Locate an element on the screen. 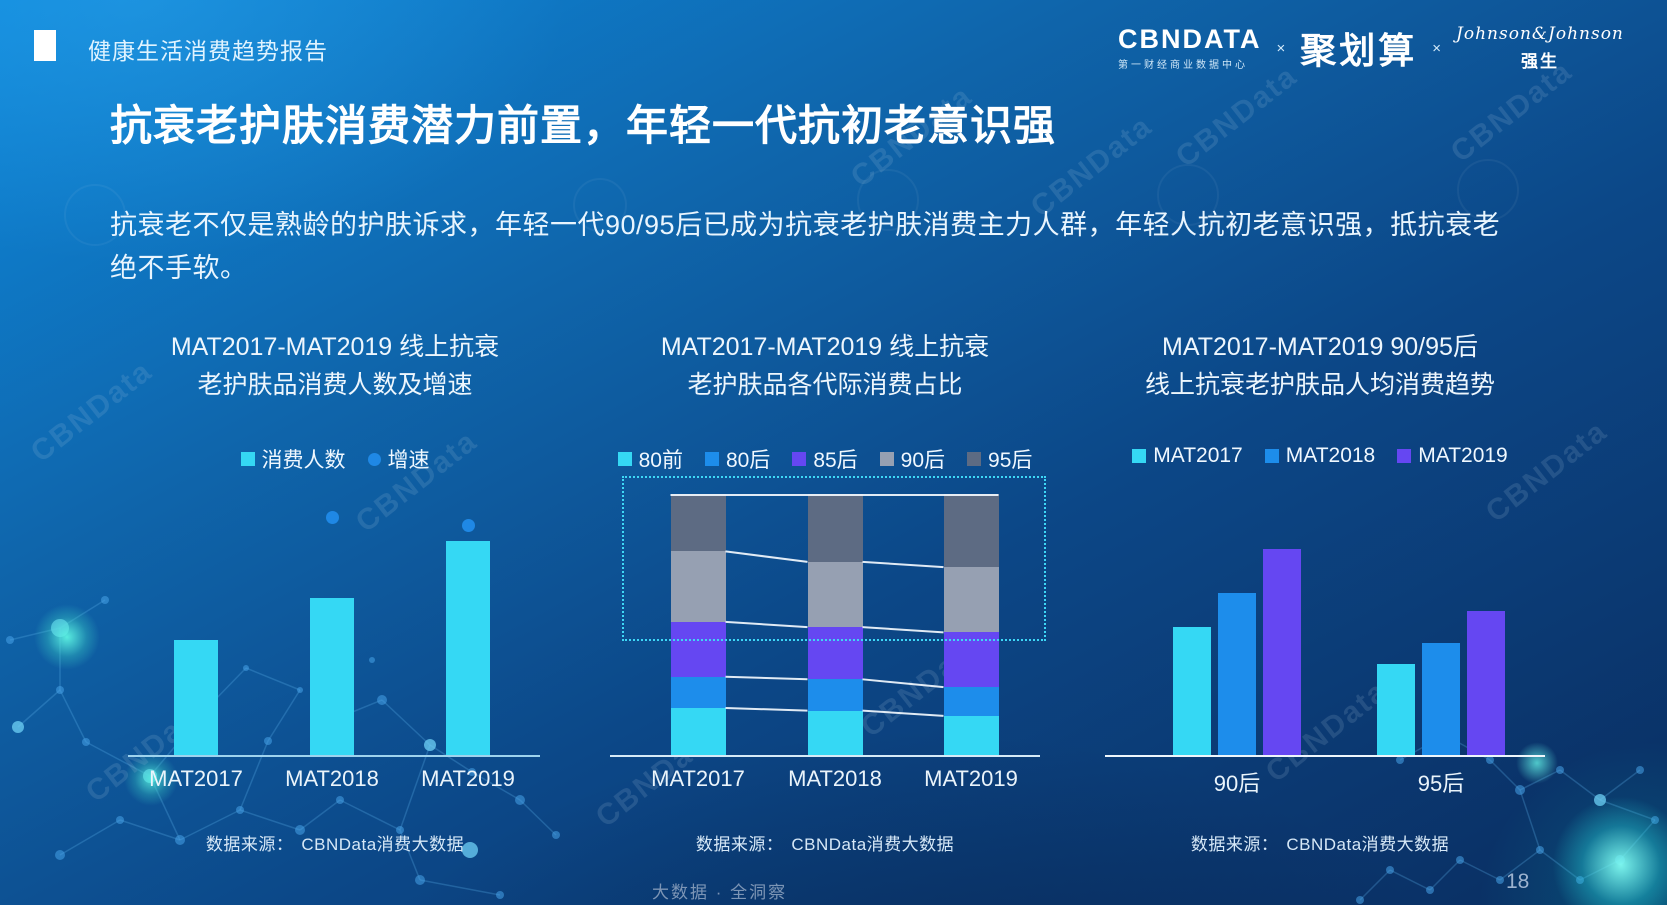 The height and width of the screenshot is (905, 1667). highlight-dotted-box is located at coordinates (834, 558).